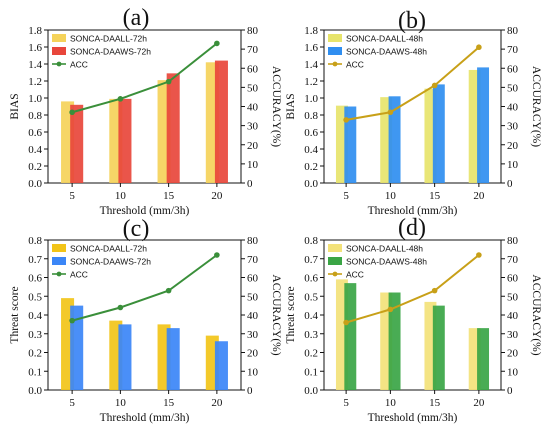 The width and height of the screenshot is (550, 425). What do you see at coordinates (35, 167) in the screenshot?
I see `panel-1-ytick-label: 0.2` at bounding box center [35, 167].